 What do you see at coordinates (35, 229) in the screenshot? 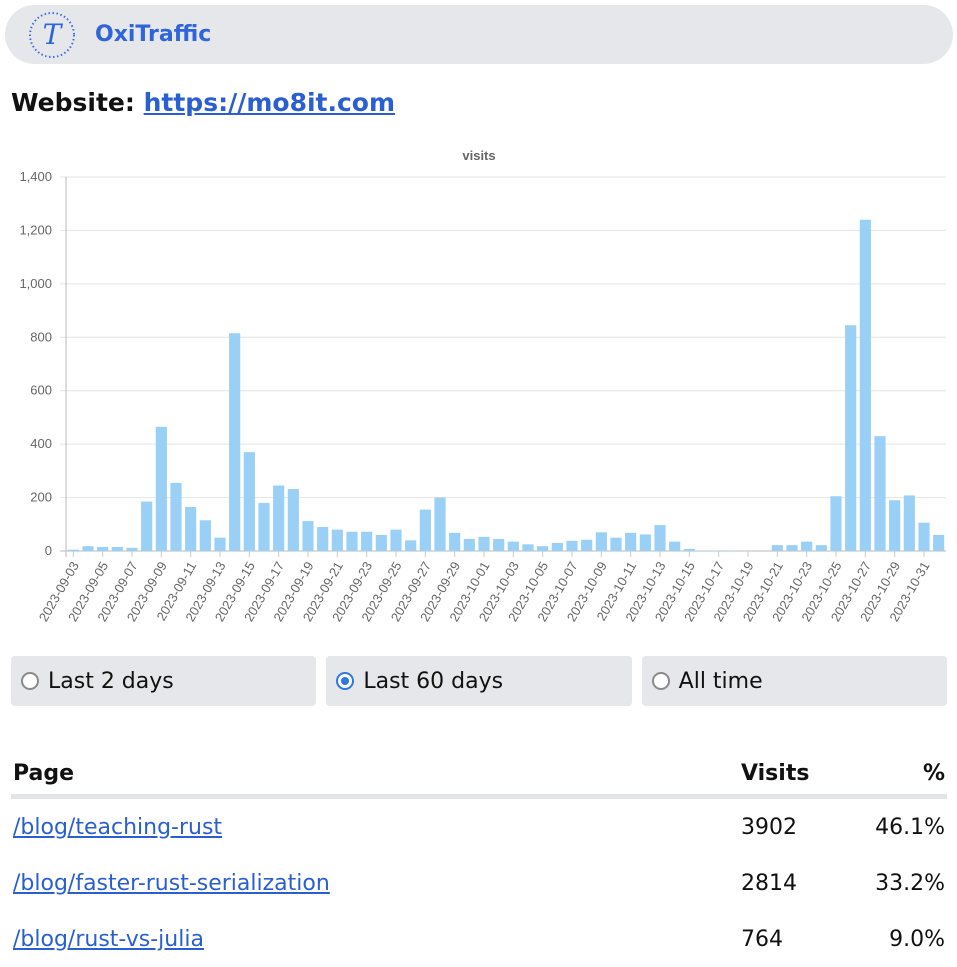
I see `y-tick-label: 1,200` at bounding box center [35, 229].